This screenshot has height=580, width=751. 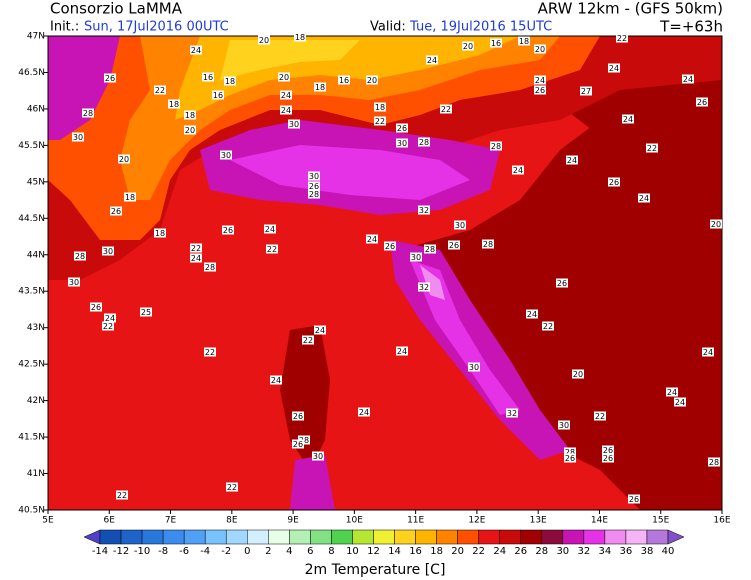 I want to click on colorbar-label: -14, so click(x=100, y=551).